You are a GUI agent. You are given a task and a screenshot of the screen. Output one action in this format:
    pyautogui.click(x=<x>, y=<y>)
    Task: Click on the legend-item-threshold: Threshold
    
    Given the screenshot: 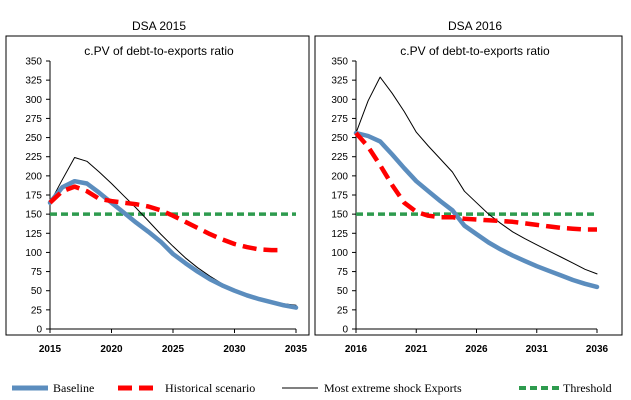 What is the action you would take?
    pyautogui.click(x=565, y=388)
    